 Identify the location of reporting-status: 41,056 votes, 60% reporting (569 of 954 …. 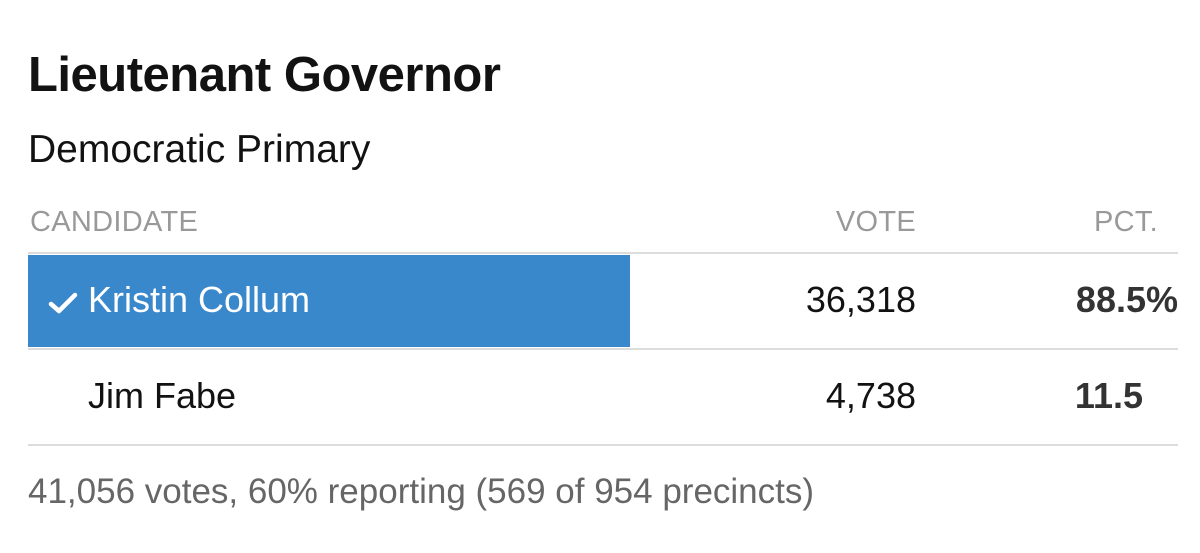
(421, 491).